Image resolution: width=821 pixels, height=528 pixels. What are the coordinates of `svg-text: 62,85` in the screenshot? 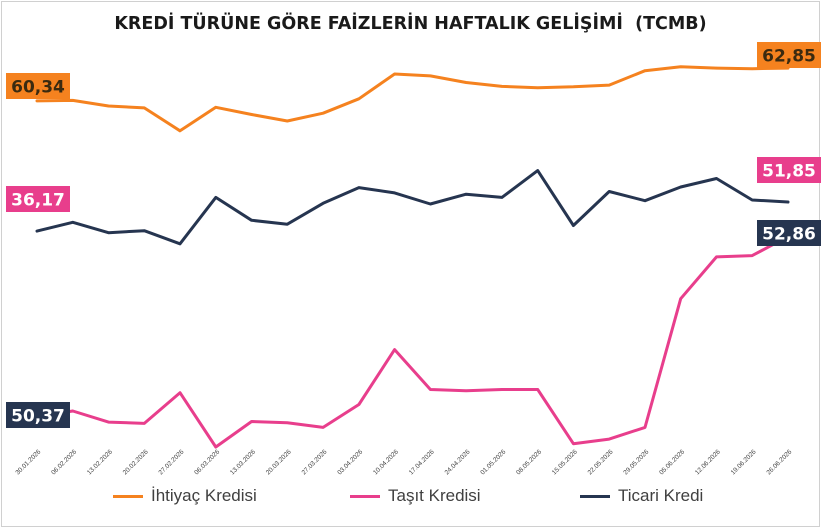 It's located at (789, 57).